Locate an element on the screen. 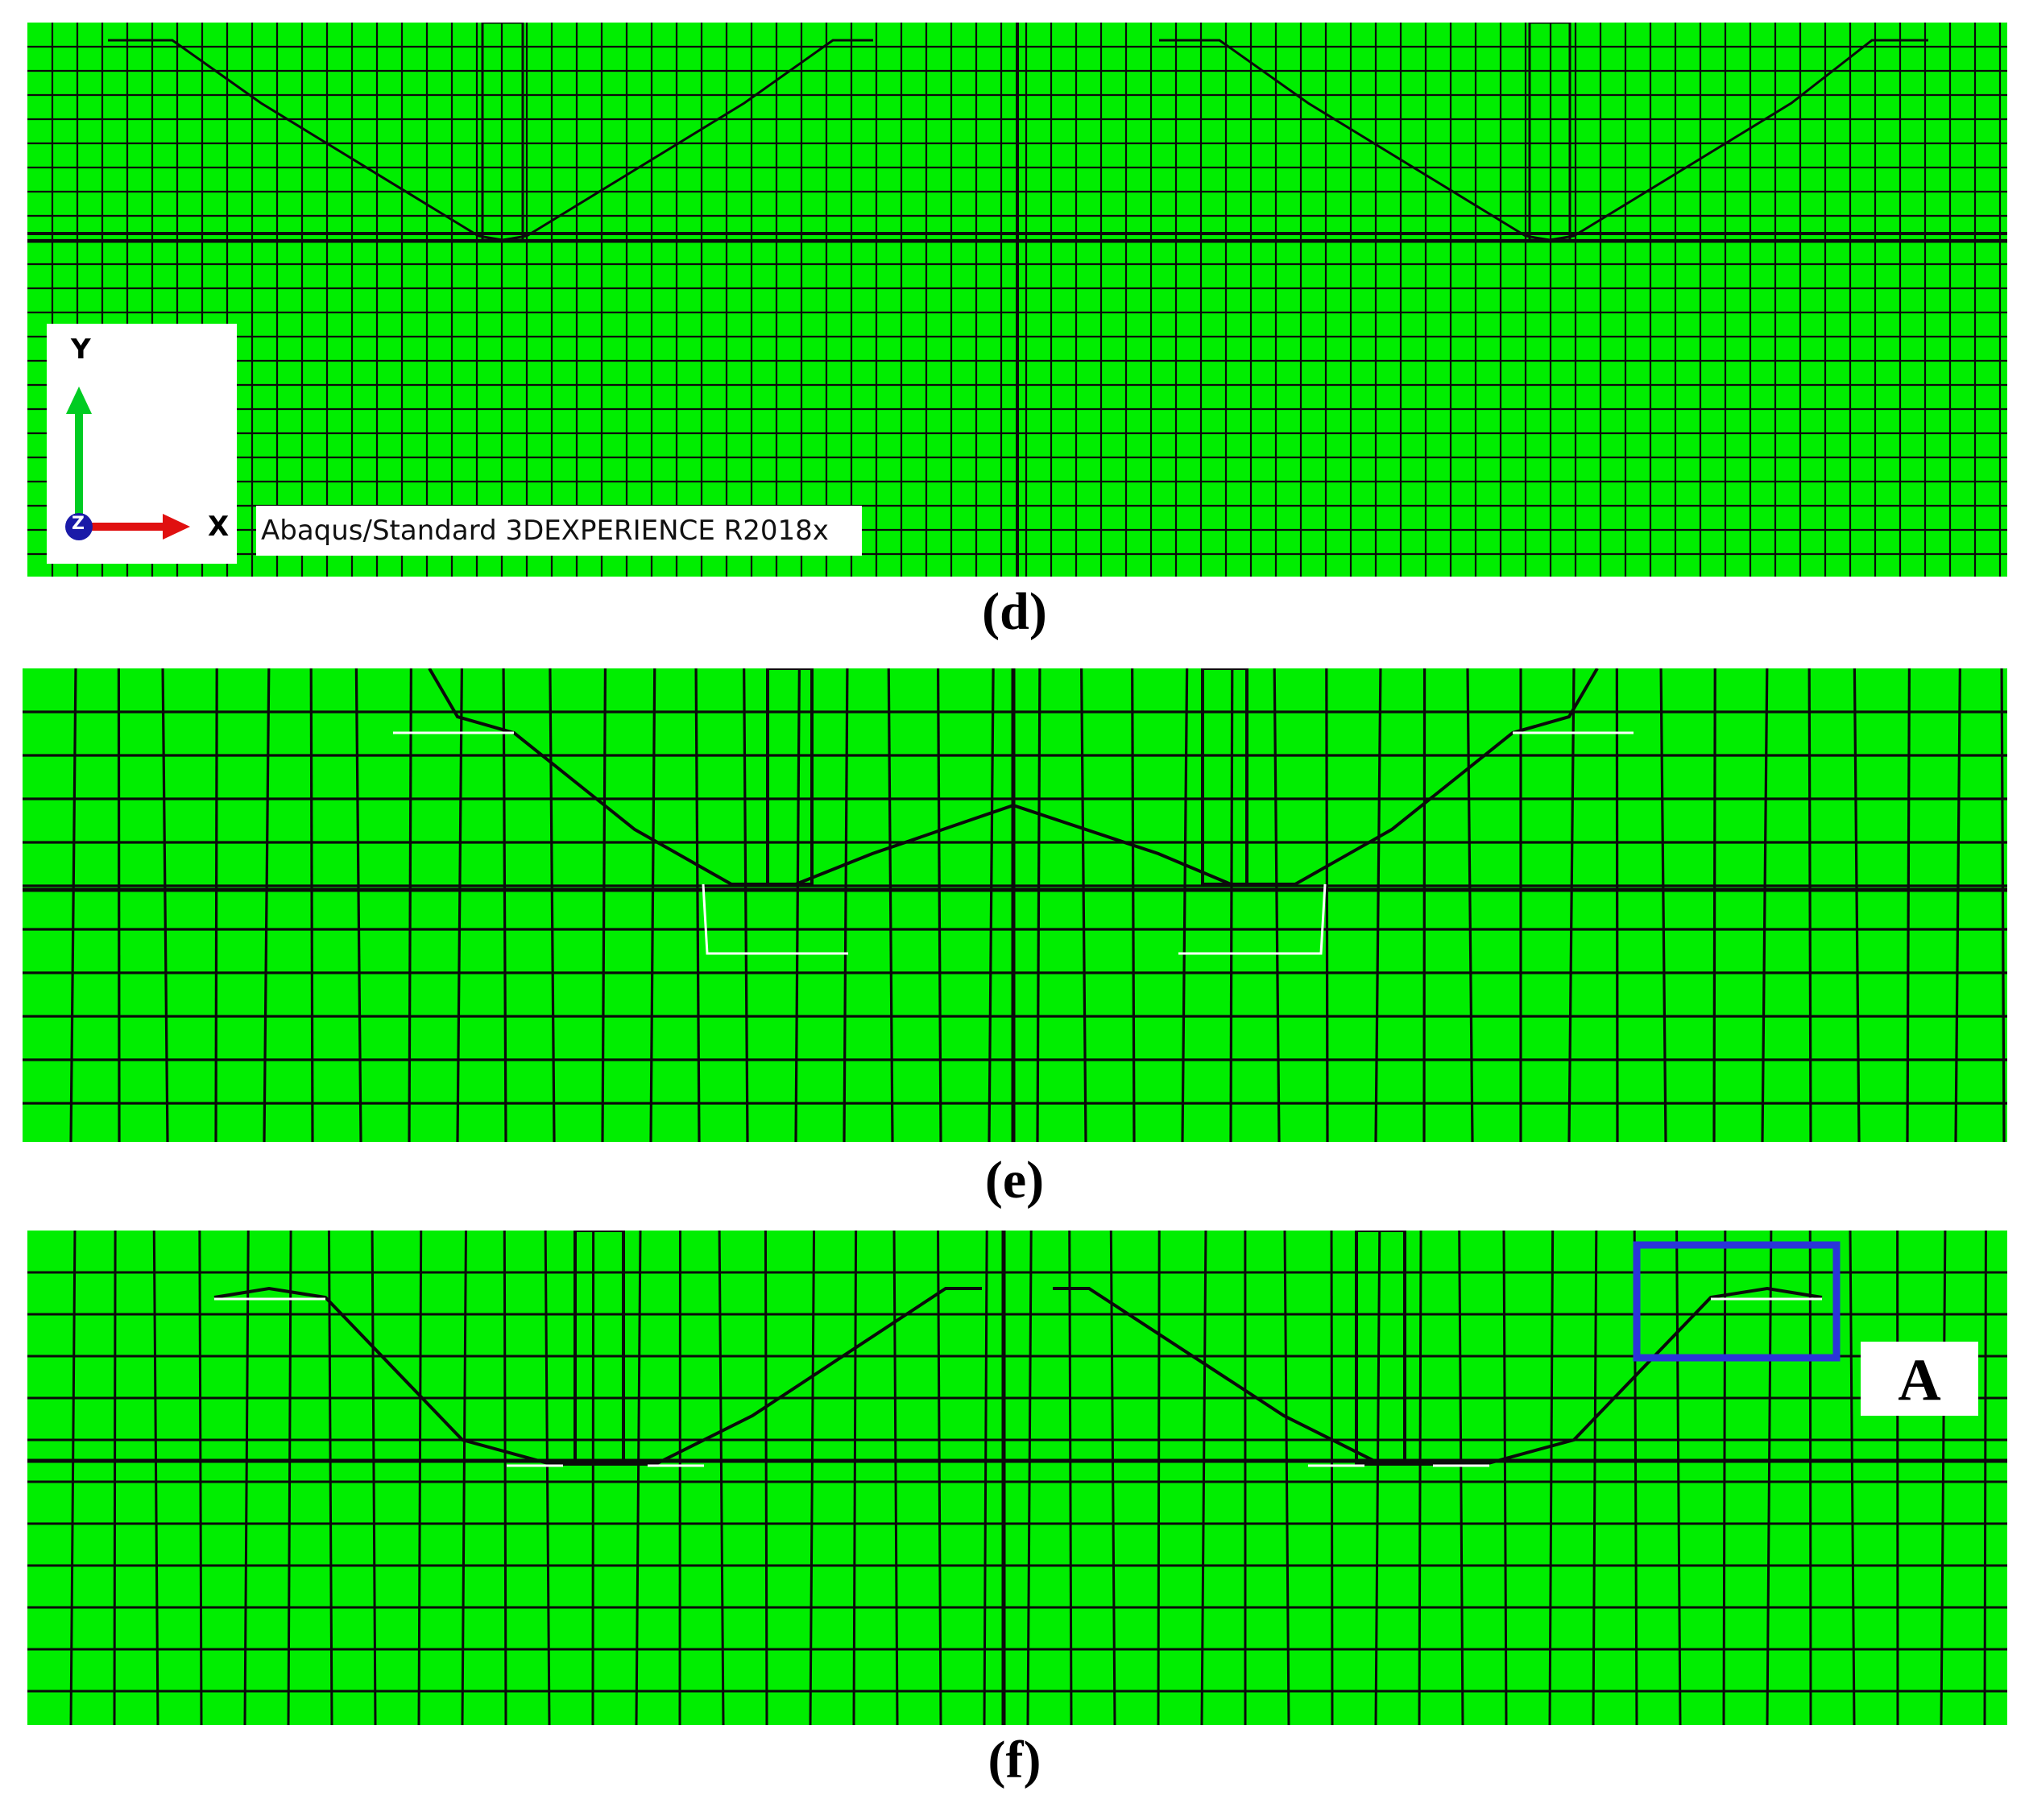  y-axis-arrow-icon is located at coordinates (79, 400).